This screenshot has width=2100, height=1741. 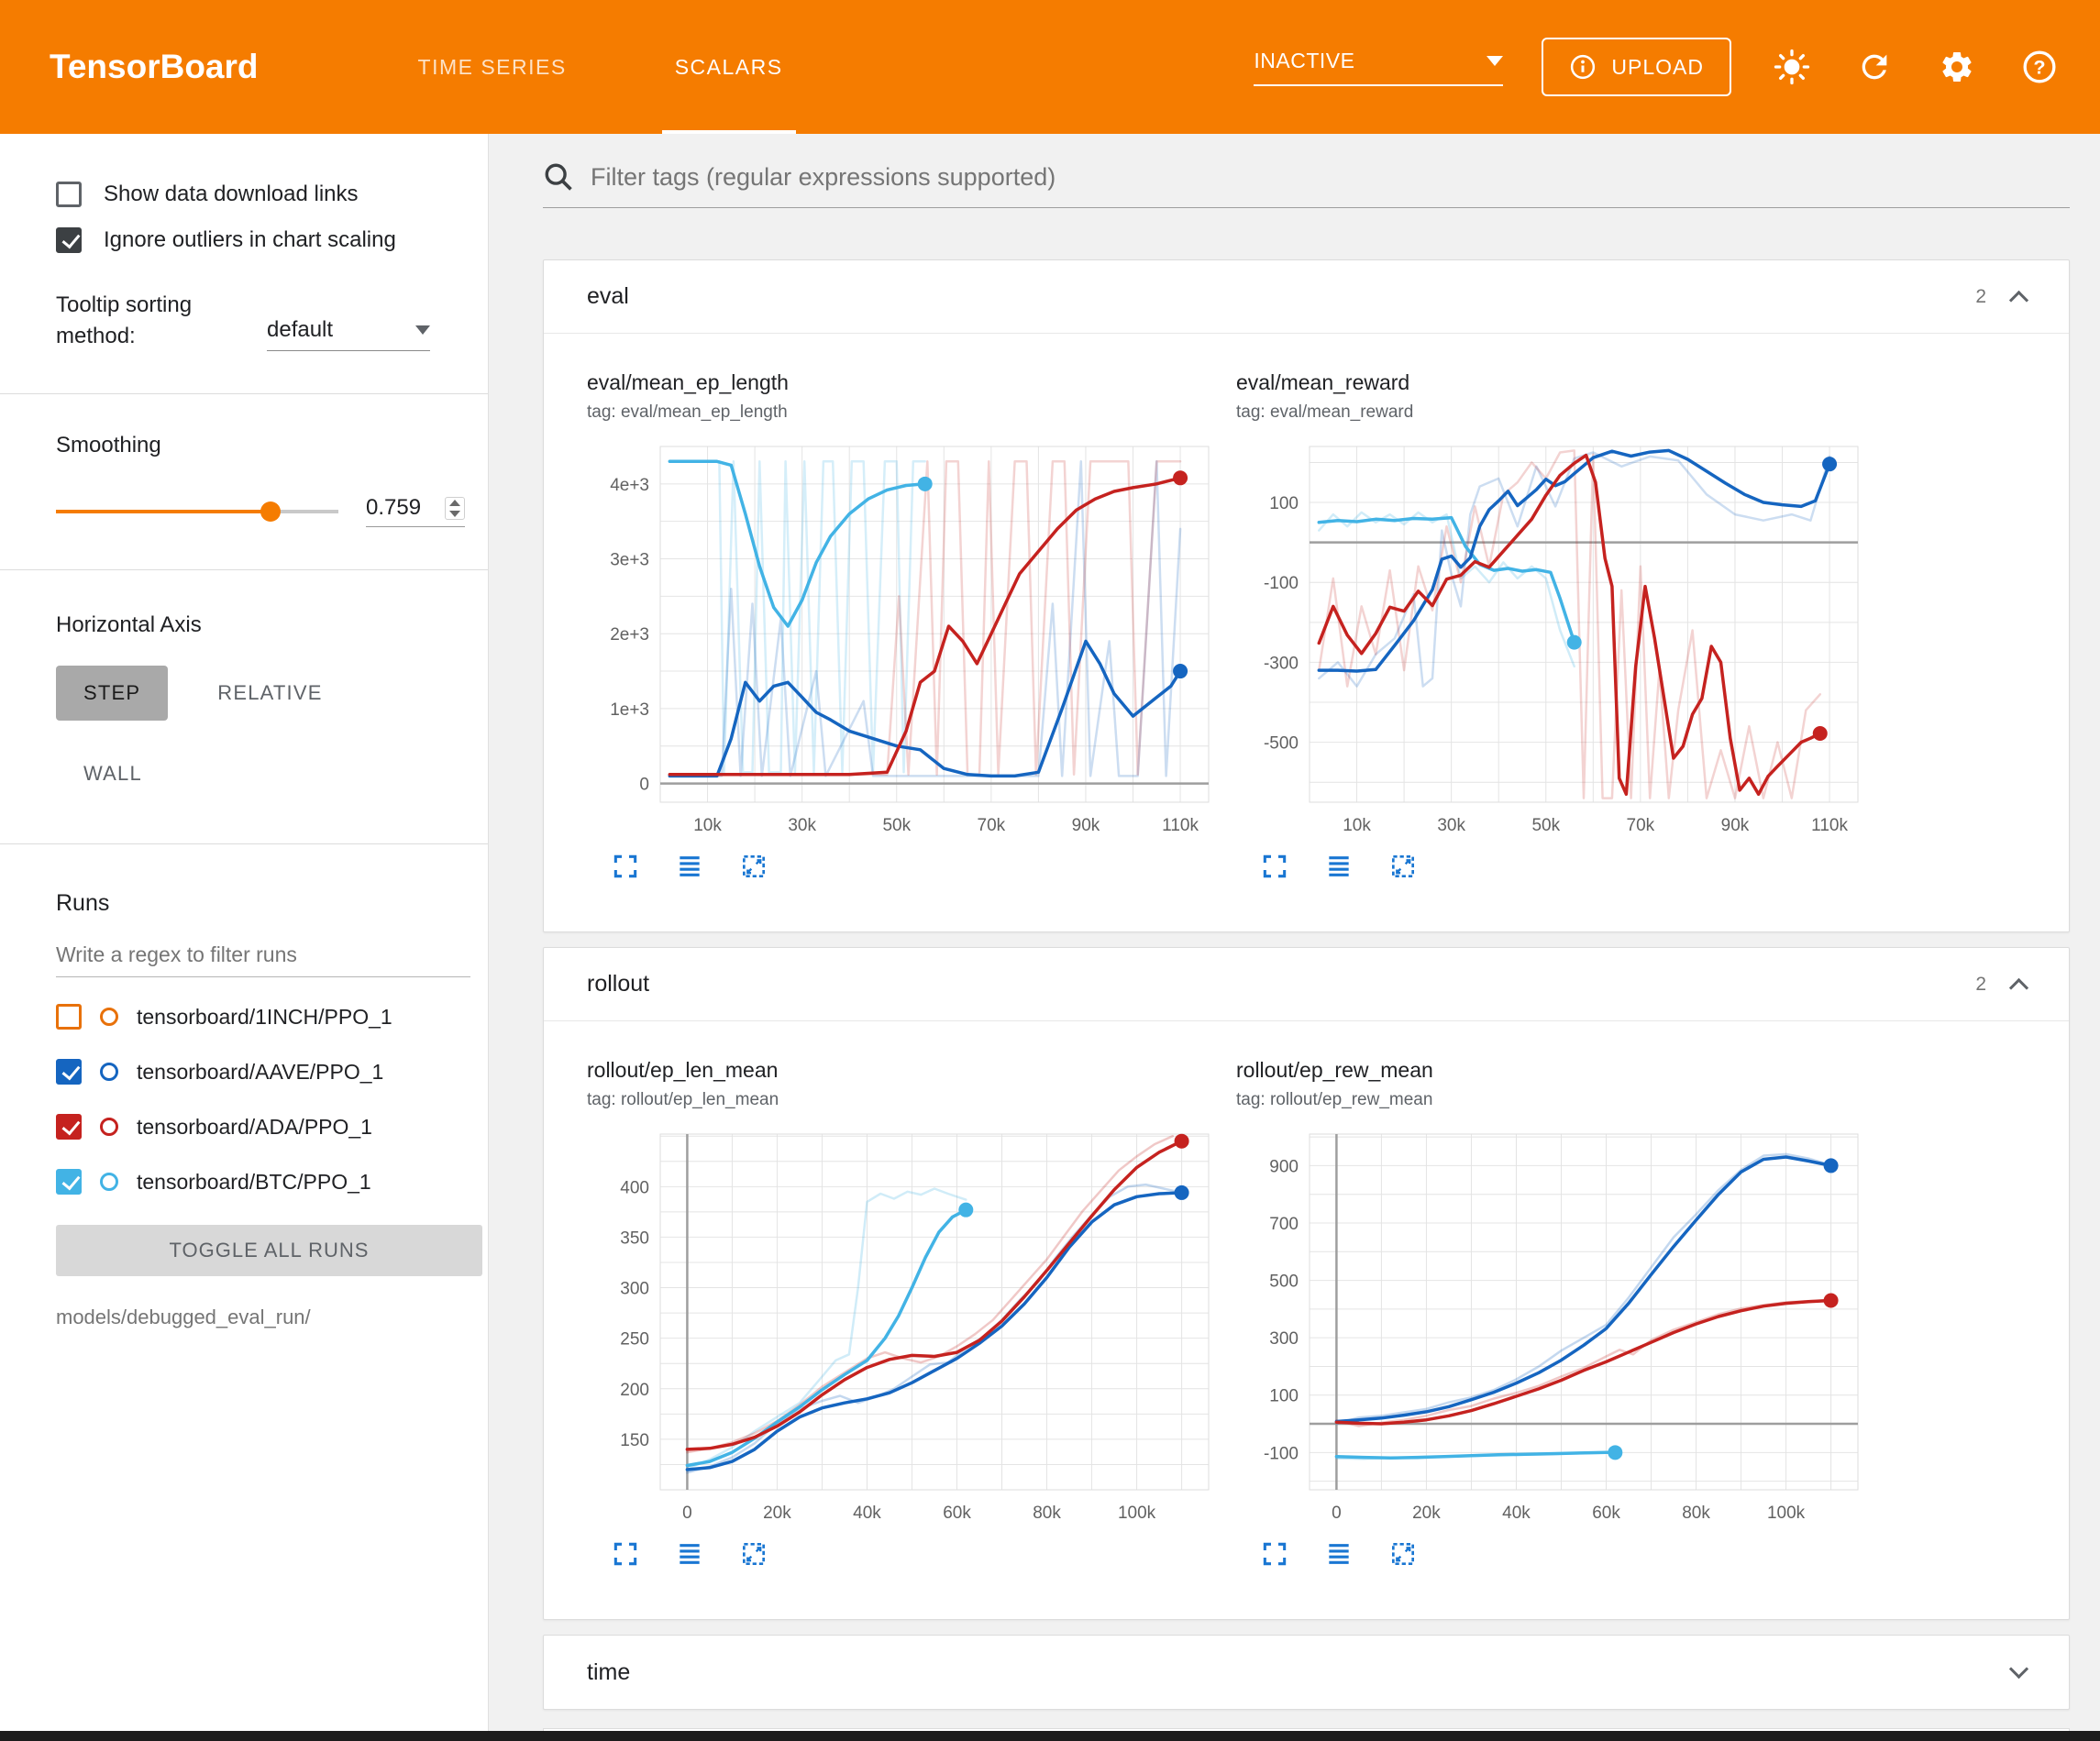 I want to click on axis-step-button: STEP, so click(x=112, y=694).